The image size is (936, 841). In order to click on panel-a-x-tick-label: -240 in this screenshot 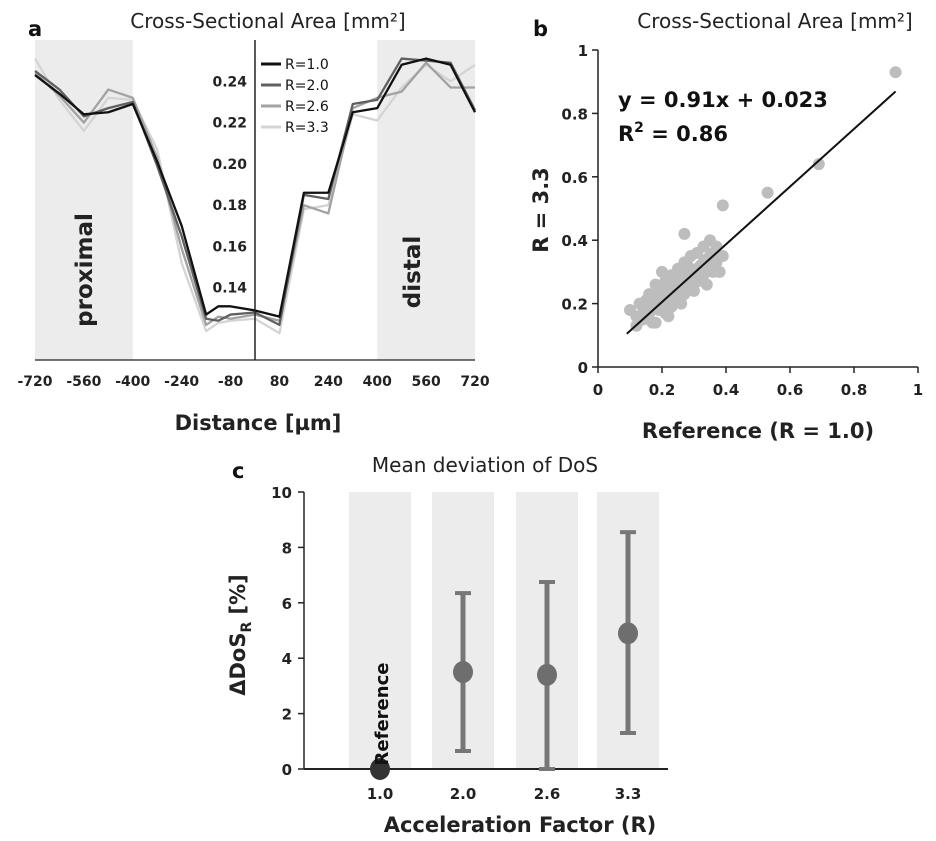, I will do `click(181, 382)`.